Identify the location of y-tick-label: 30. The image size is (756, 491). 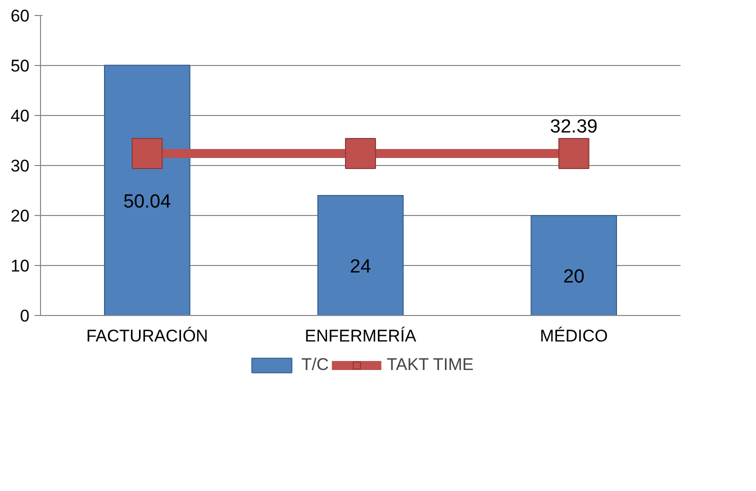
(20, 166).